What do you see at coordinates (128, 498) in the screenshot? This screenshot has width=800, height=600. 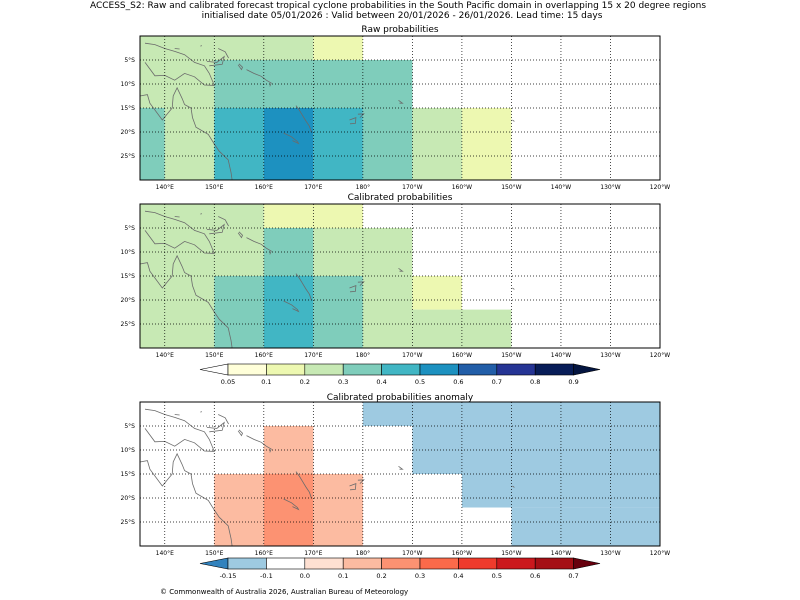 I see `latitude-tick-label: 20°S` at bounding box center [128, 498].